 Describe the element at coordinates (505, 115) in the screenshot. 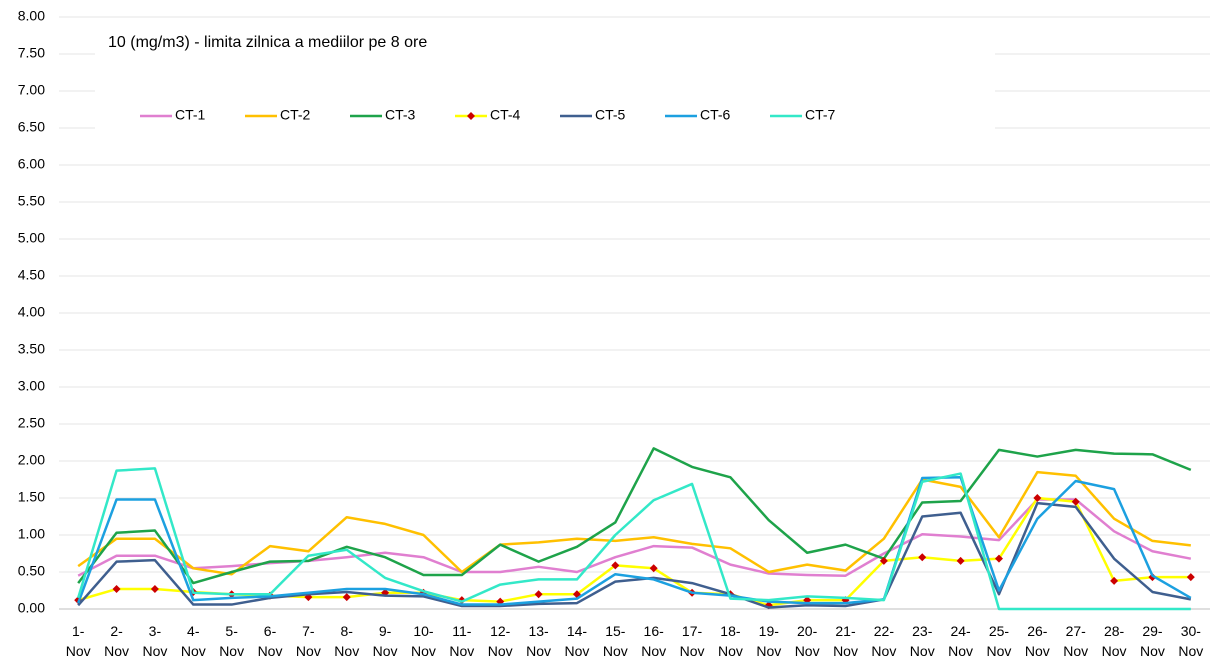

I see `legend-label: CT-4` at that location.